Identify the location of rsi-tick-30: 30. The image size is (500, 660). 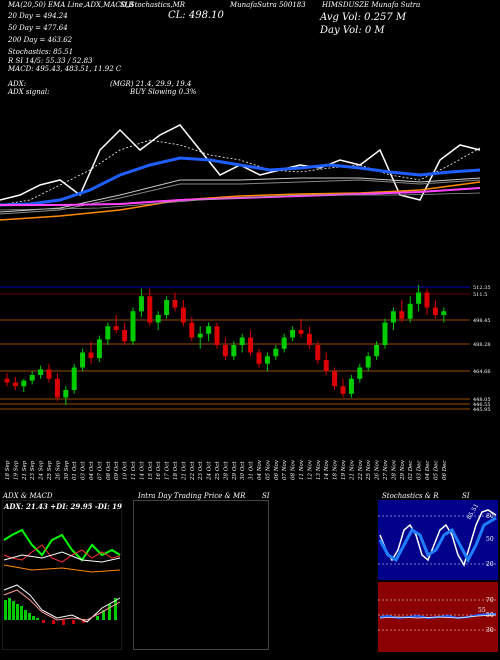
(490, 630).